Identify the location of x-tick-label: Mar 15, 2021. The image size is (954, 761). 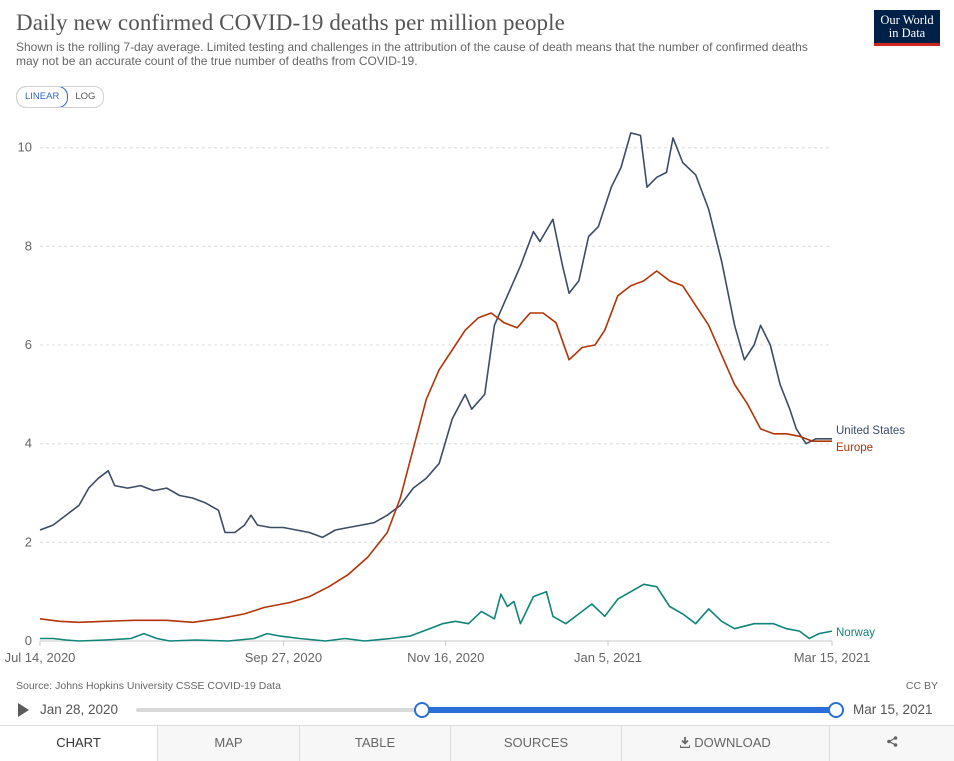
(832, 657).